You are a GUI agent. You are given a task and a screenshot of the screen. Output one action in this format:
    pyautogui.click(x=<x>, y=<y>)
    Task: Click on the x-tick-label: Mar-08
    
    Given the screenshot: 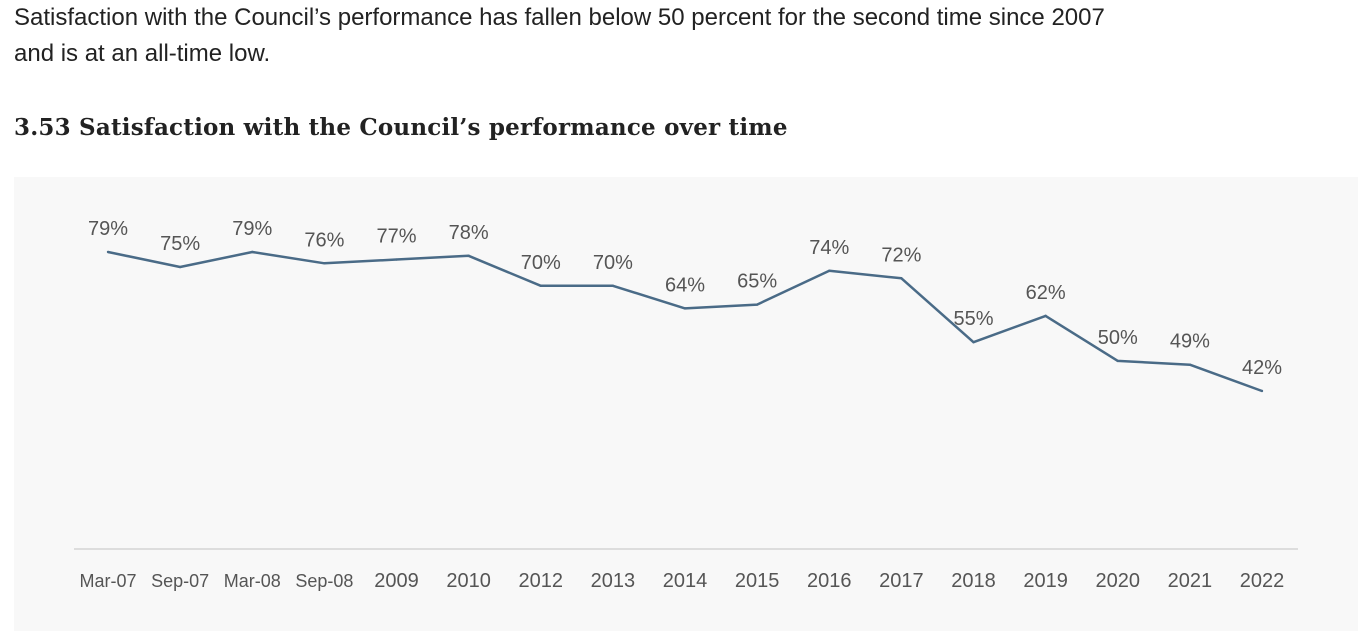 What is the action you would take?
    pyautogui.click(x=252, y=581)
    